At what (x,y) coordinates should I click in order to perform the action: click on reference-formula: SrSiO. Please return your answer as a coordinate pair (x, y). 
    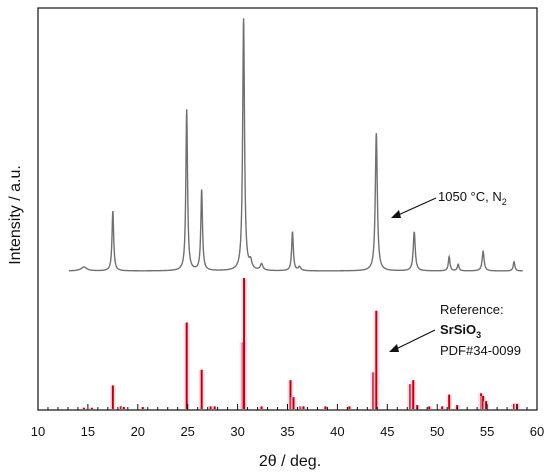
    Looking at the image, I should click on (458, 329).